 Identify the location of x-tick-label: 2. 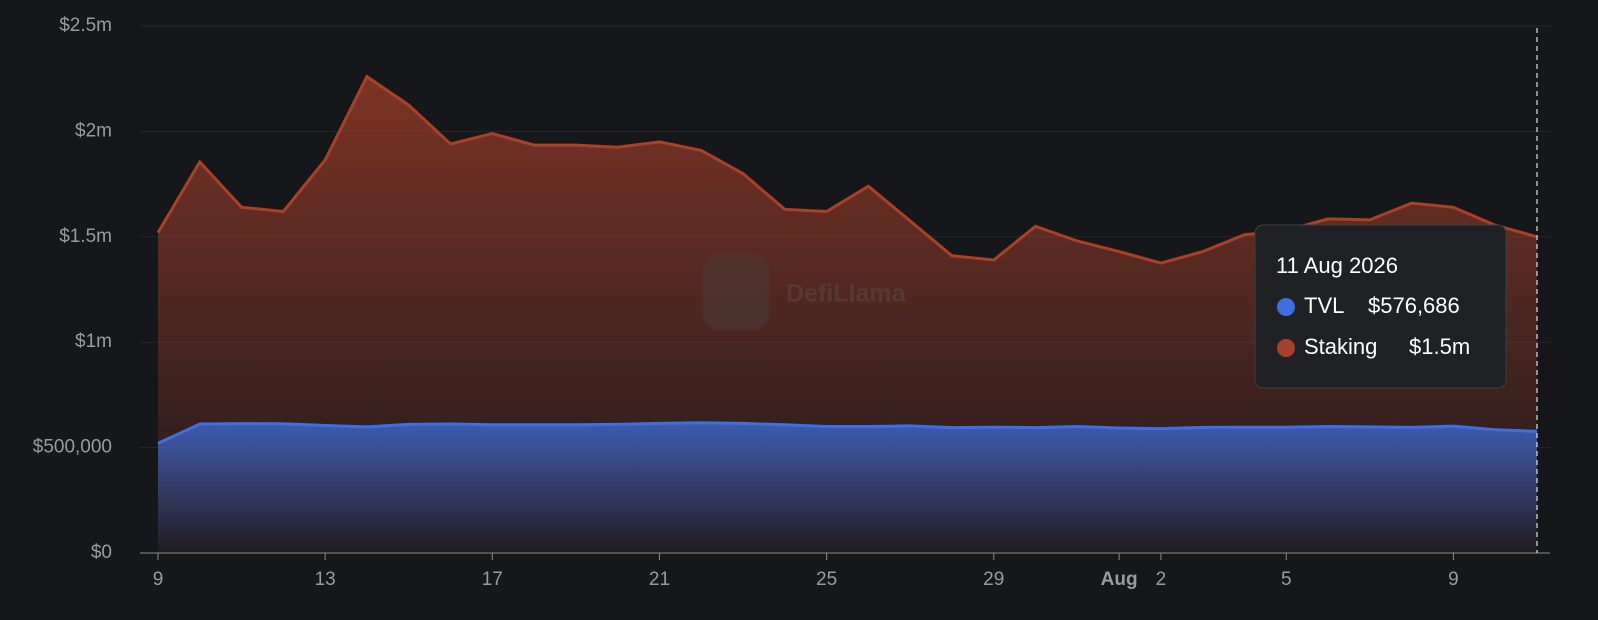
(1161, 579).